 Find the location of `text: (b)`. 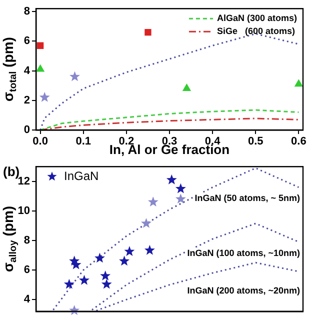

text: (b) is located at coordinates (11, 172).